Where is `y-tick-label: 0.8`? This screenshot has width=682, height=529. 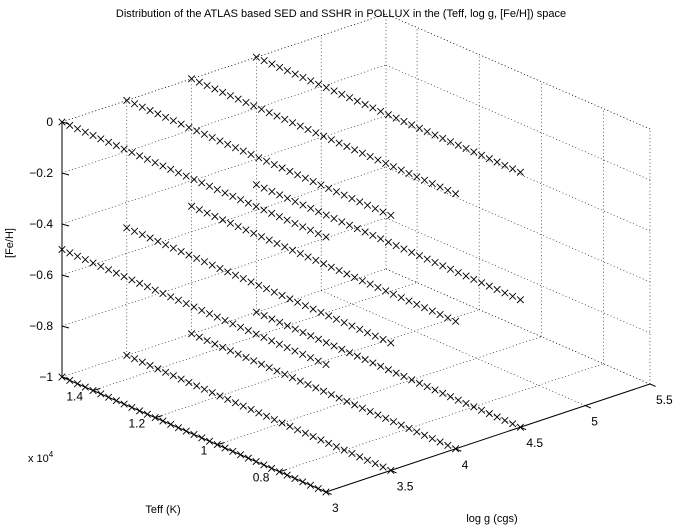
y-tick-label: 0.8 is located at coordinates (261, 478).